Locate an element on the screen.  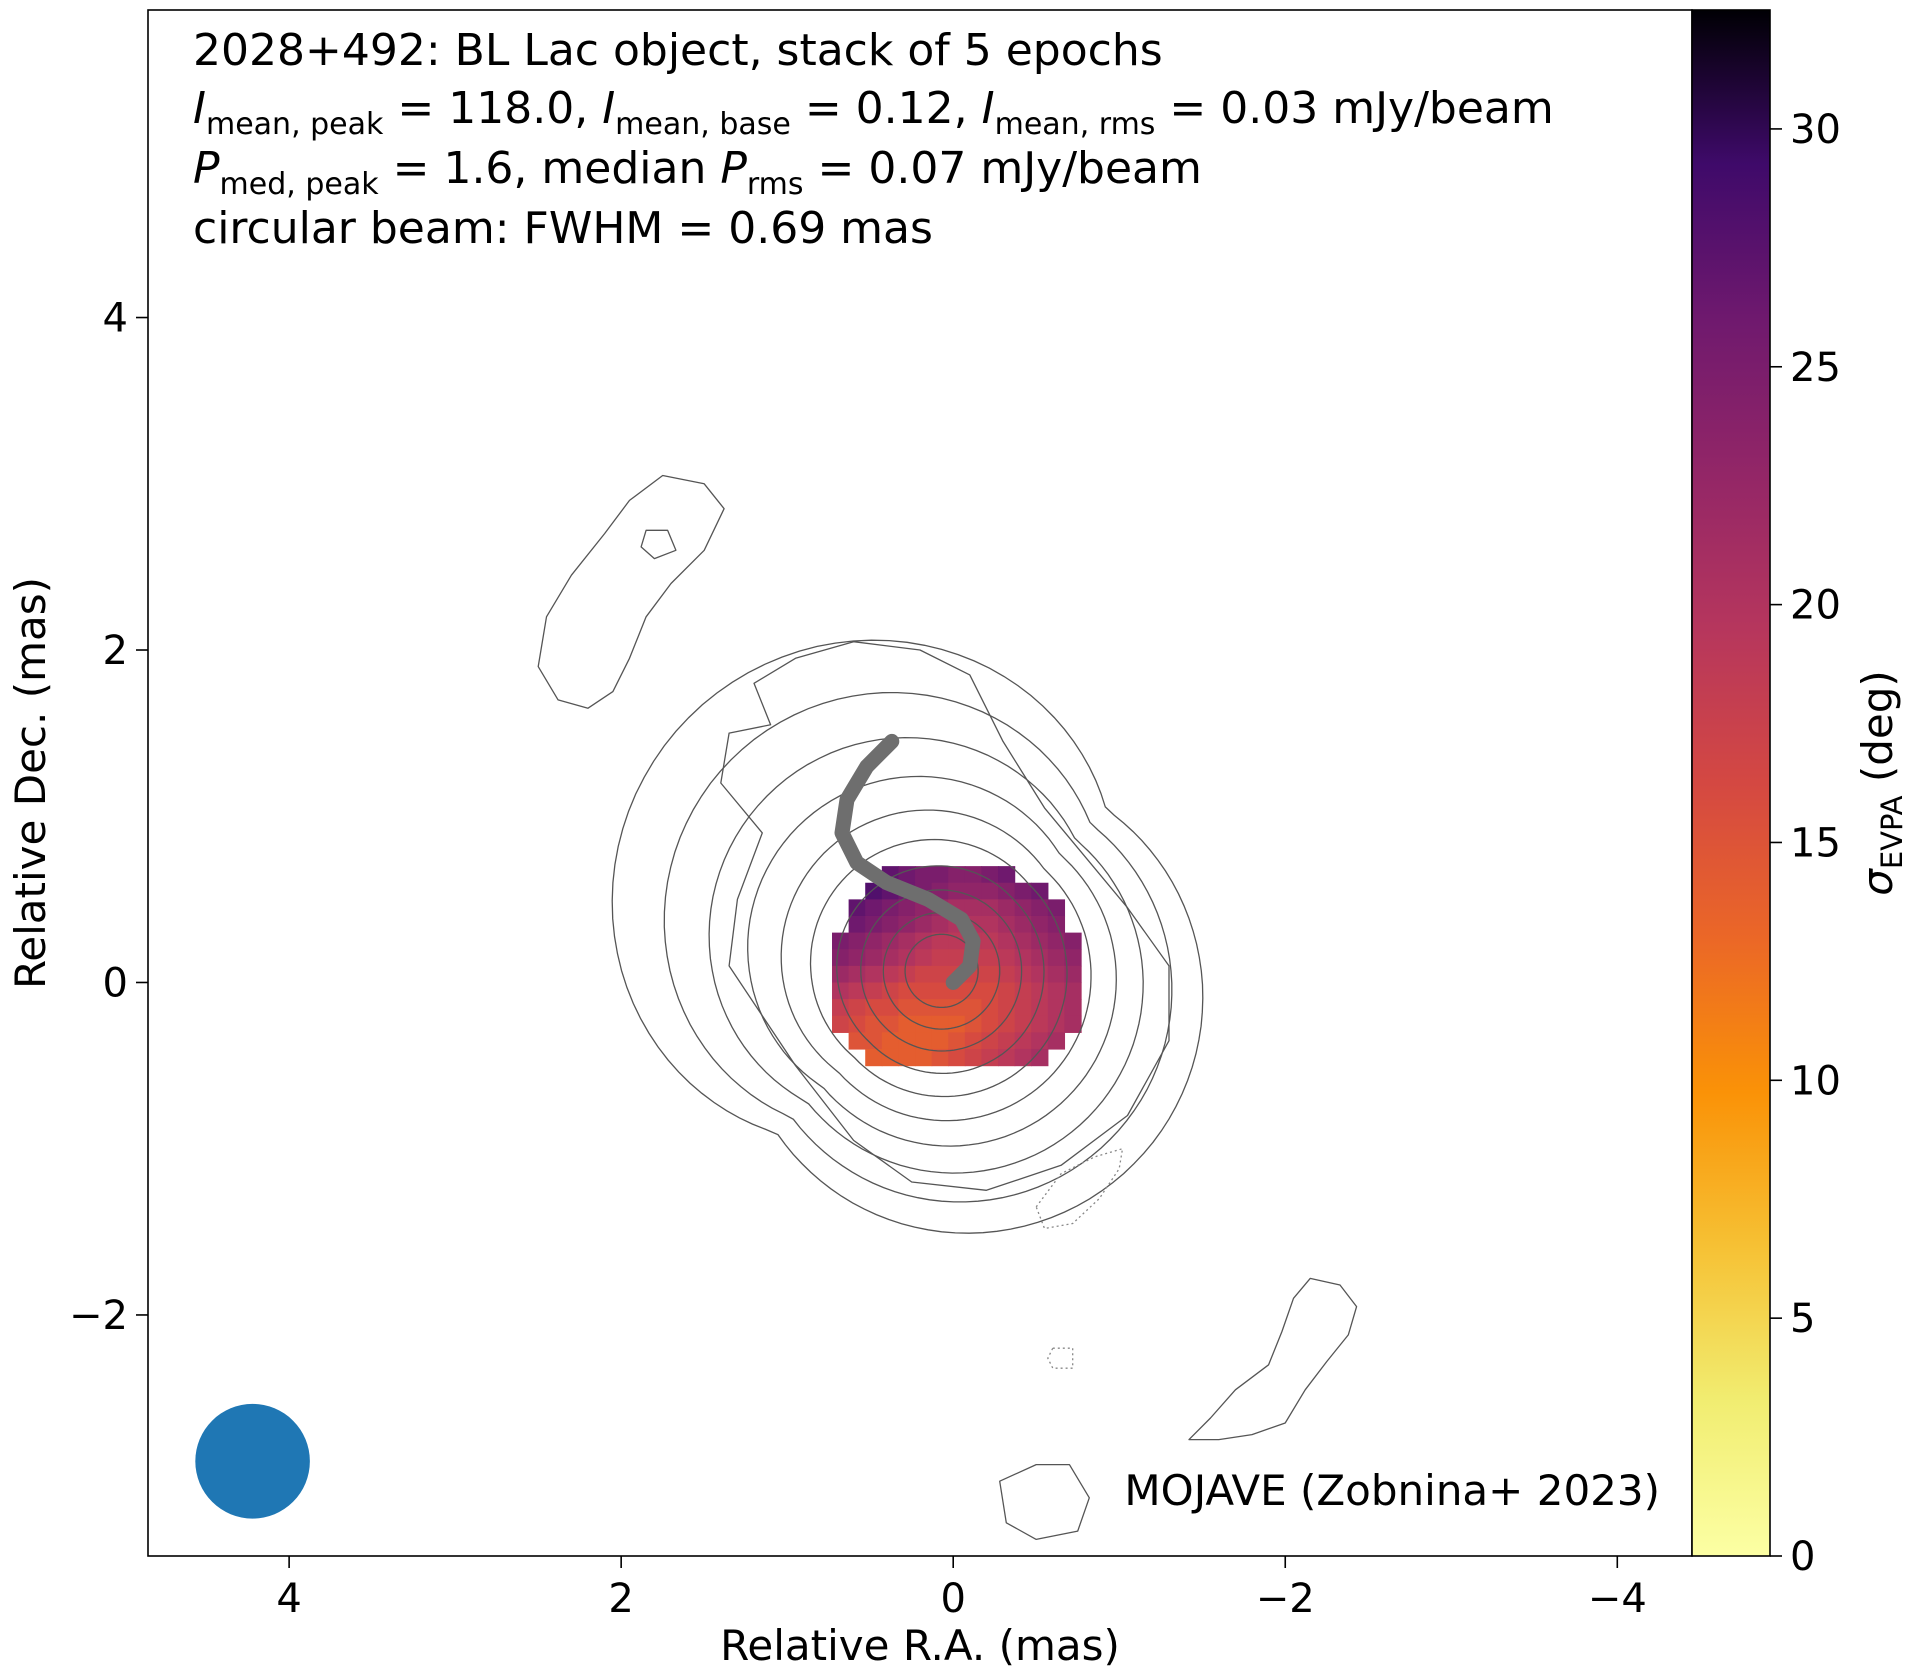
x-tick-label: −2 is located at coordinates (1285, 1599).